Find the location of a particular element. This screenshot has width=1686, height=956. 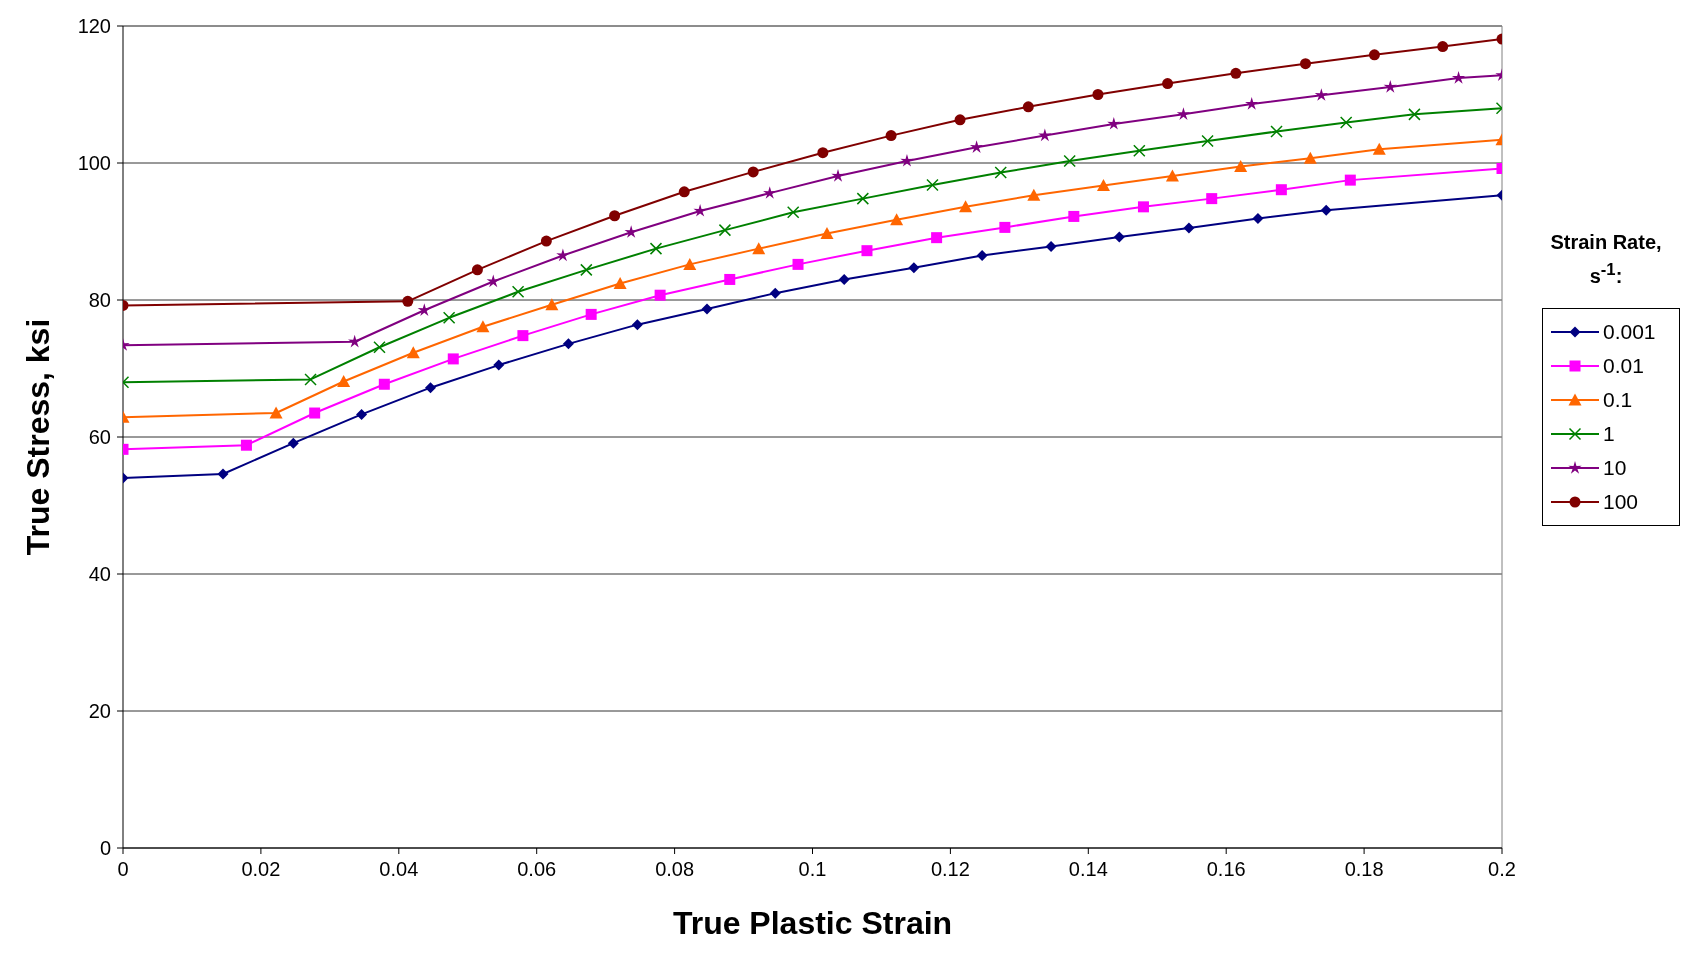

legend-label: 1 is located at coordinates (1609, 433).